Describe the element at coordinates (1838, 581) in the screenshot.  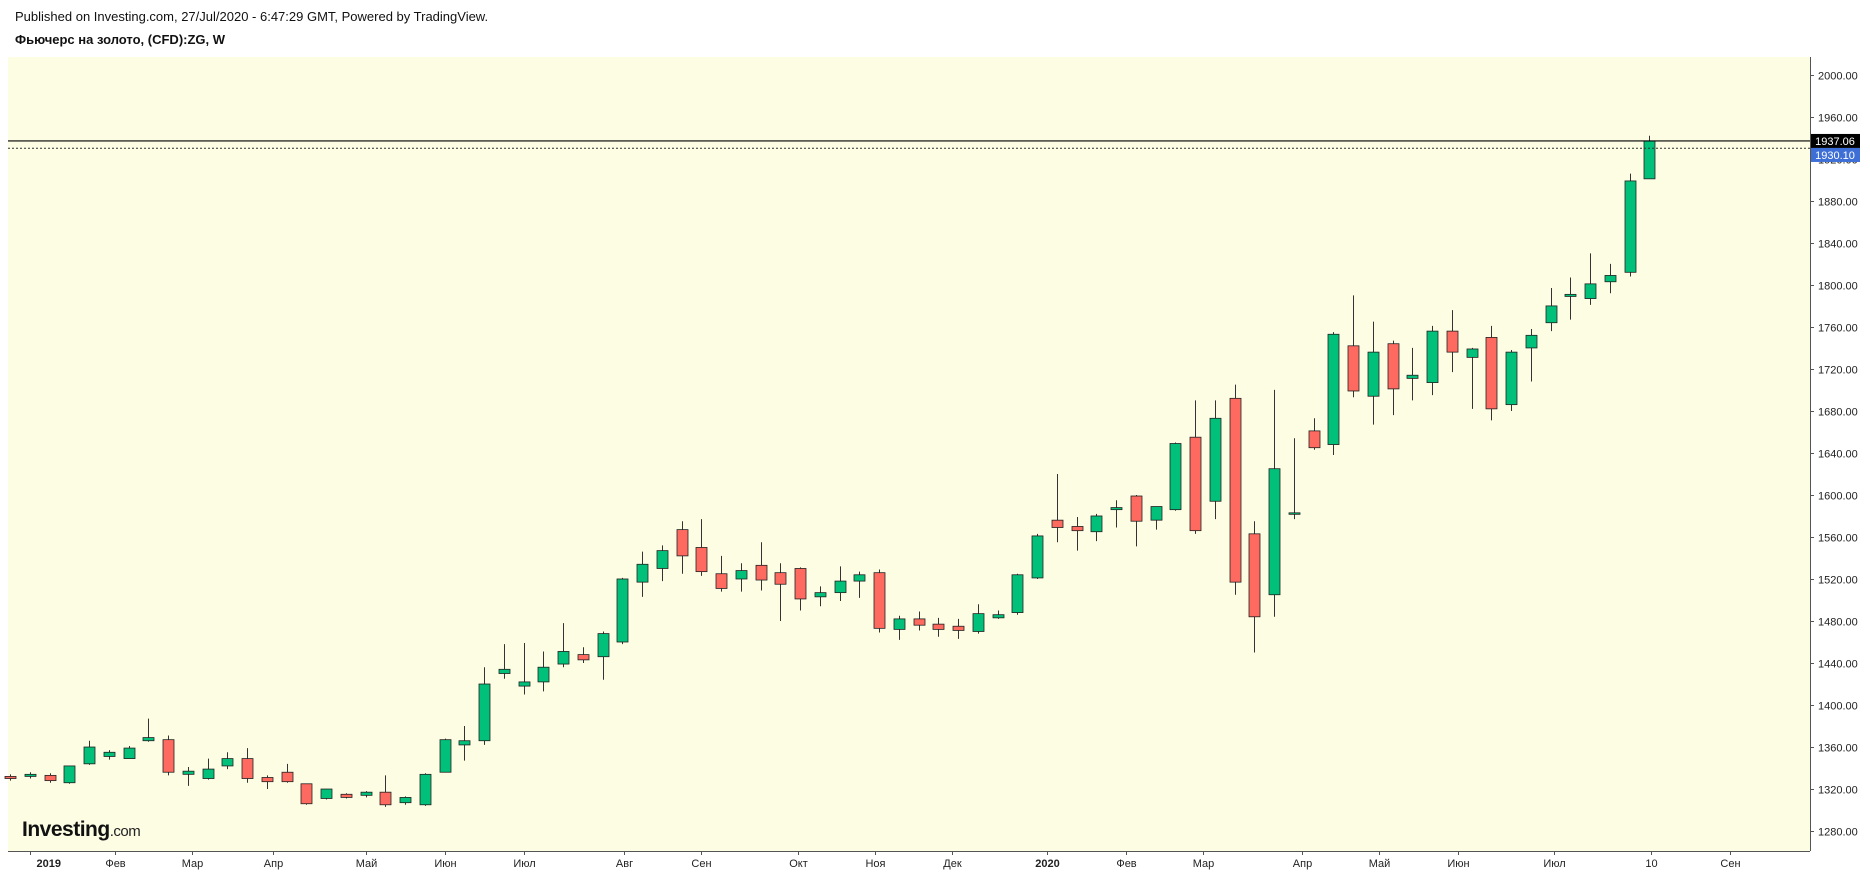
I see `price-tick-label: 1520.00` at that location.